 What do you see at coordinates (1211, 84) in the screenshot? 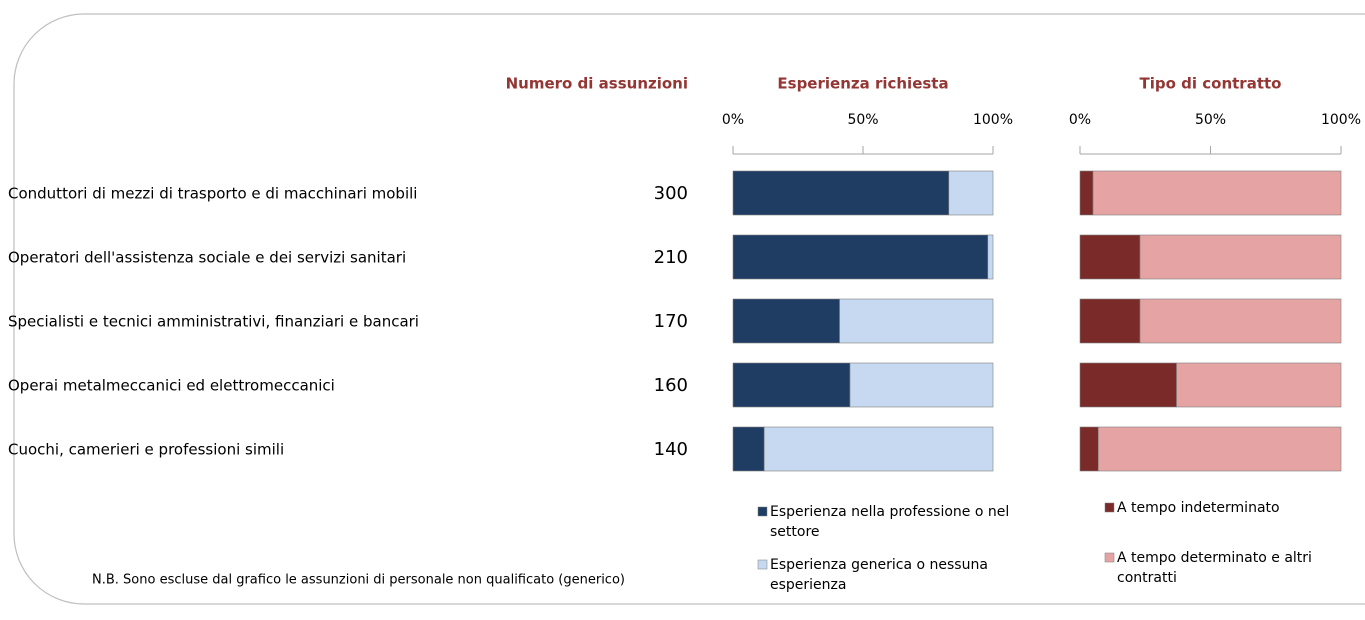
I see `chart-title: Tipo di contratto` at bounding box center [1211, 84].